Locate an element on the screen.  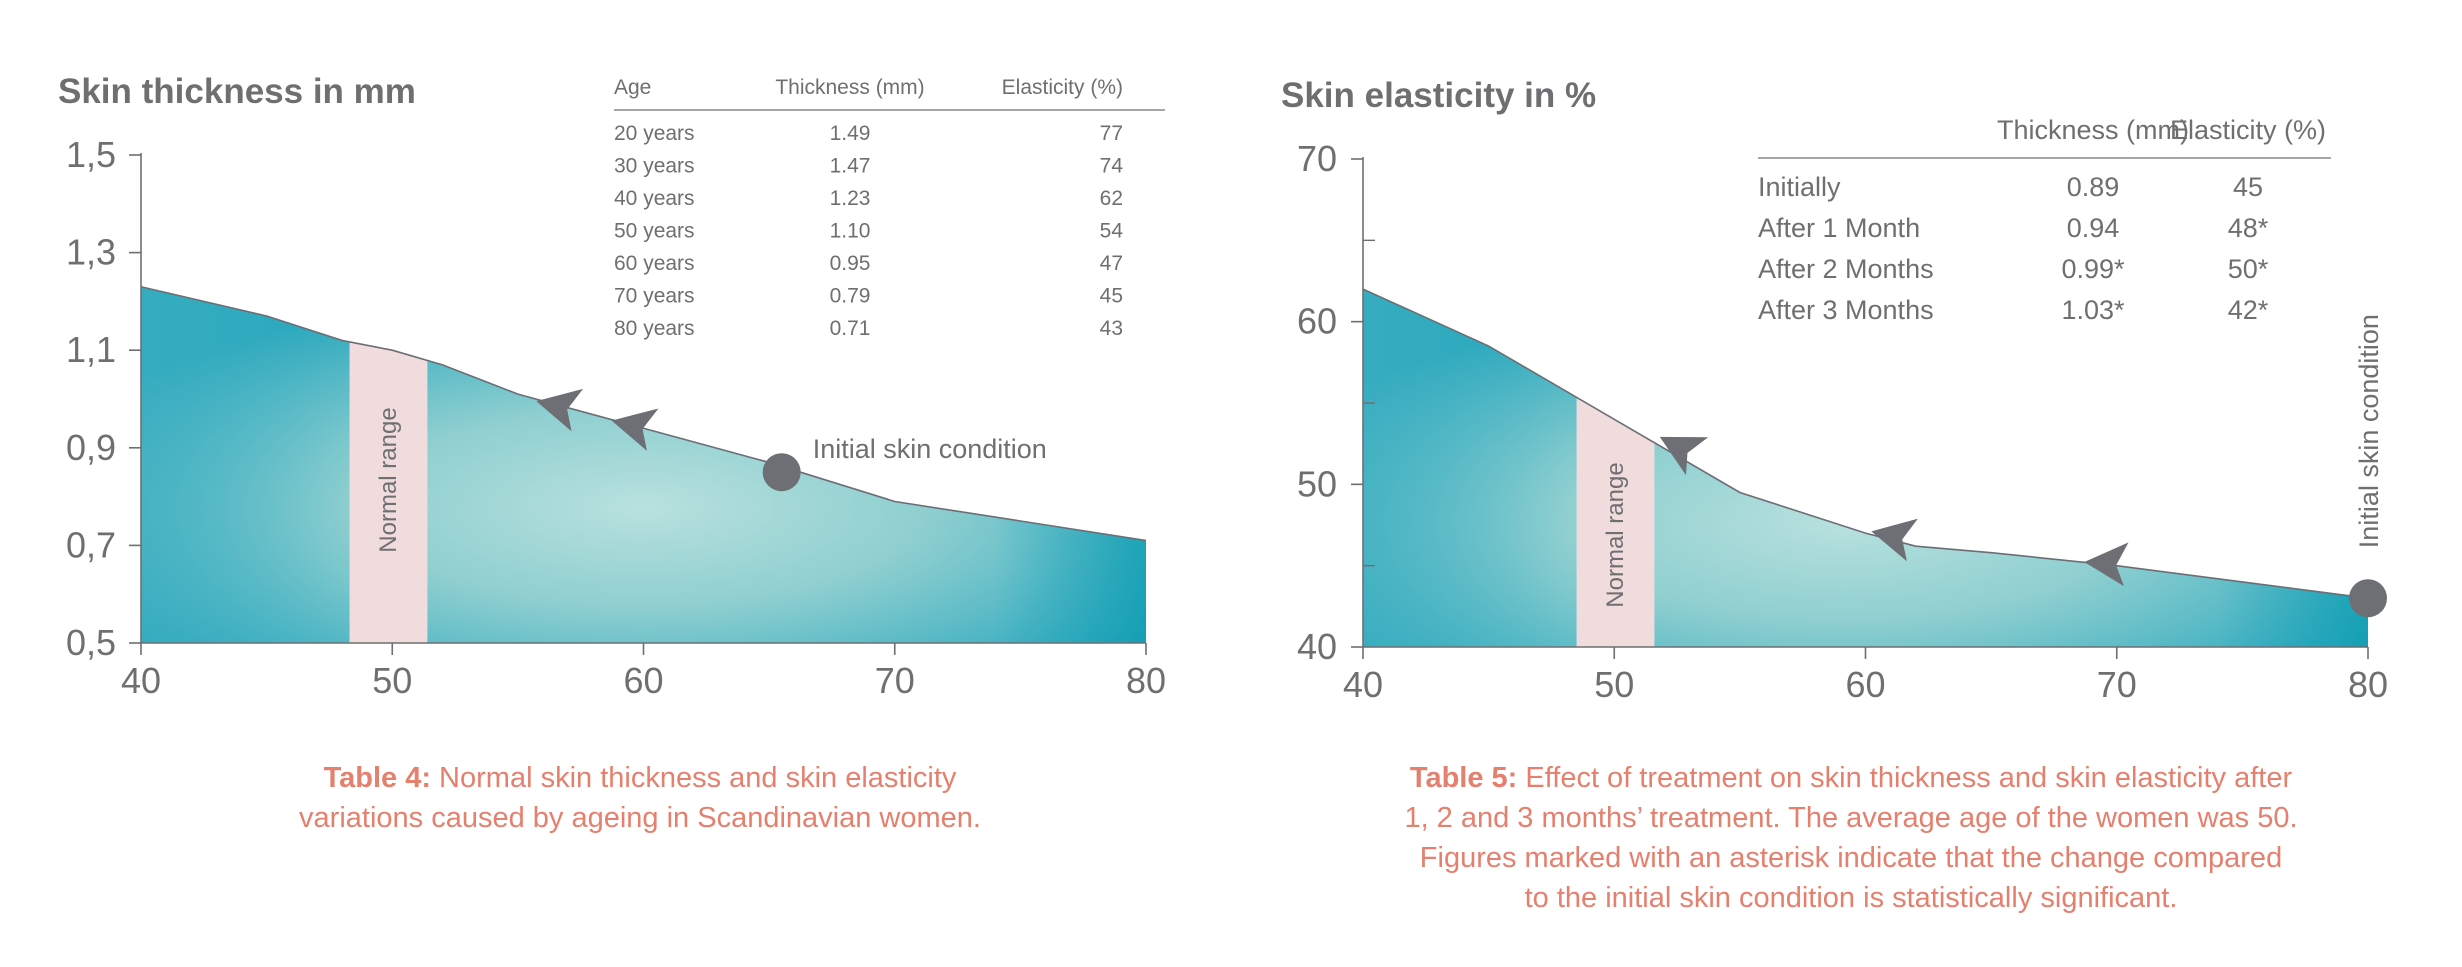
table-cell: 54 is located at coordinates (1112, 231).